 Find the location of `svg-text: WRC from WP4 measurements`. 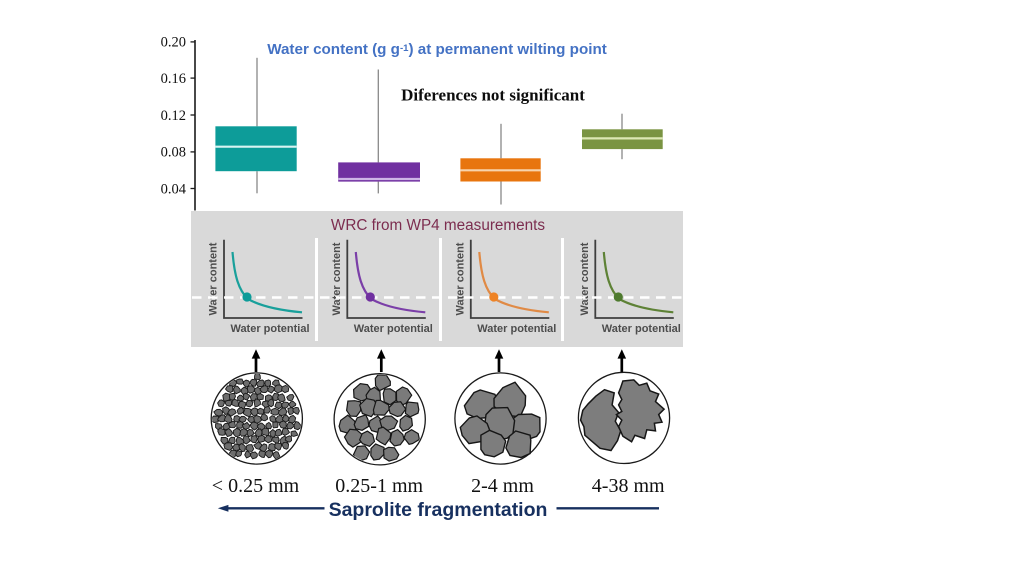

svg-text: WRC from WP4 measurements is located at coordinates (438, 225).